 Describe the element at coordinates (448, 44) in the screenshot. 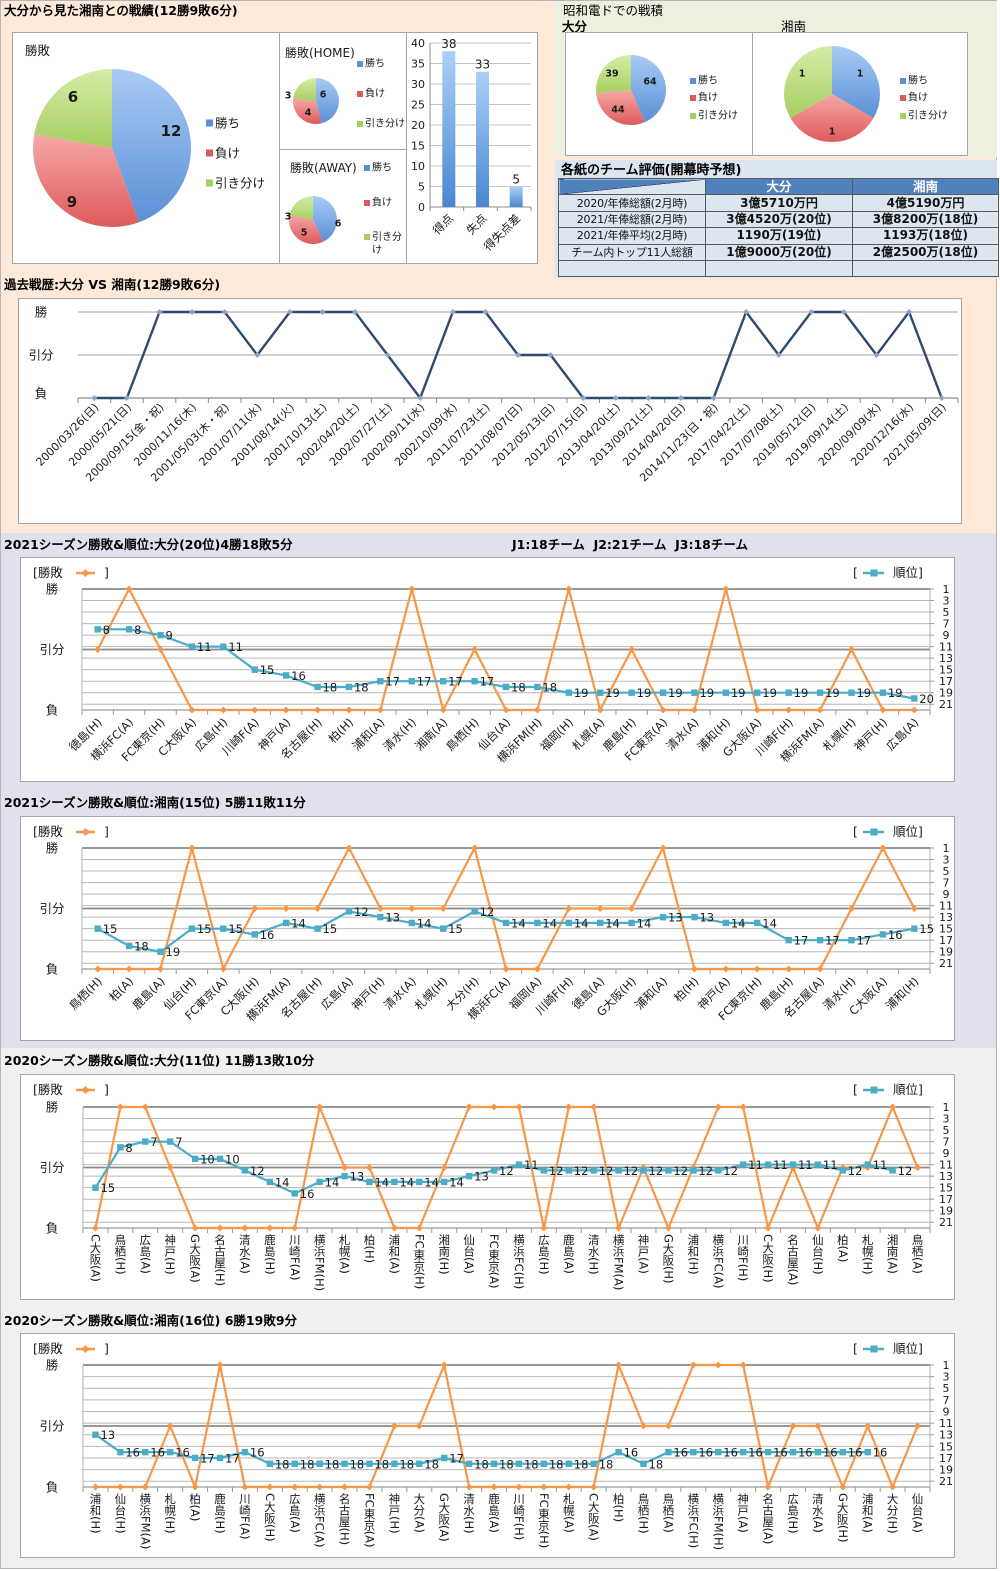

I see `bar-data-label: 38` at that location.